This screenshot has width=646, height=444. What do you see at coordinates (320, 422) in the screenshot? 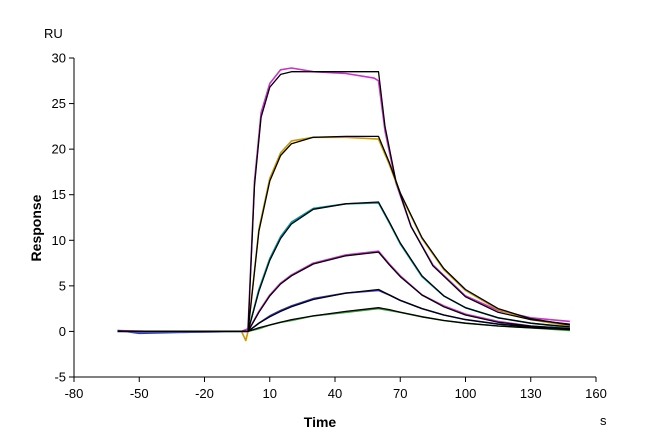
I see `x-axis-title: Time` at bounding box center [320, 422].